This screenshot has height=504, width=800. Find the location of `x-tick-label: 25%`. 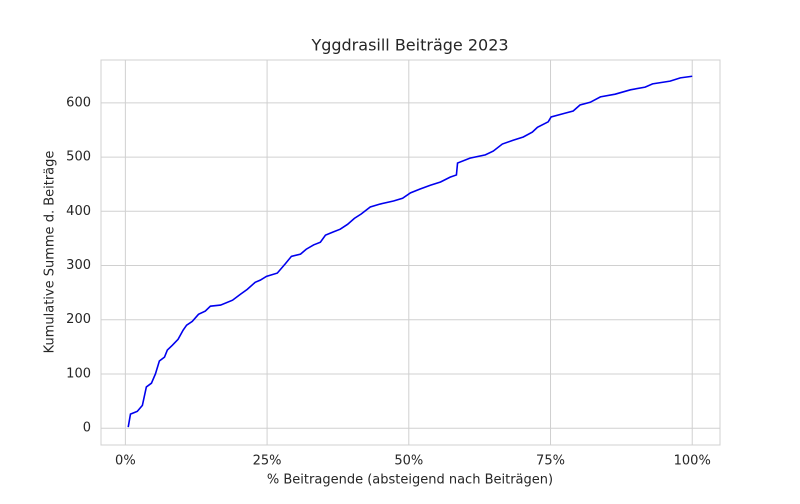

x-tick-label: 25% is located at coordinates (267, 461).